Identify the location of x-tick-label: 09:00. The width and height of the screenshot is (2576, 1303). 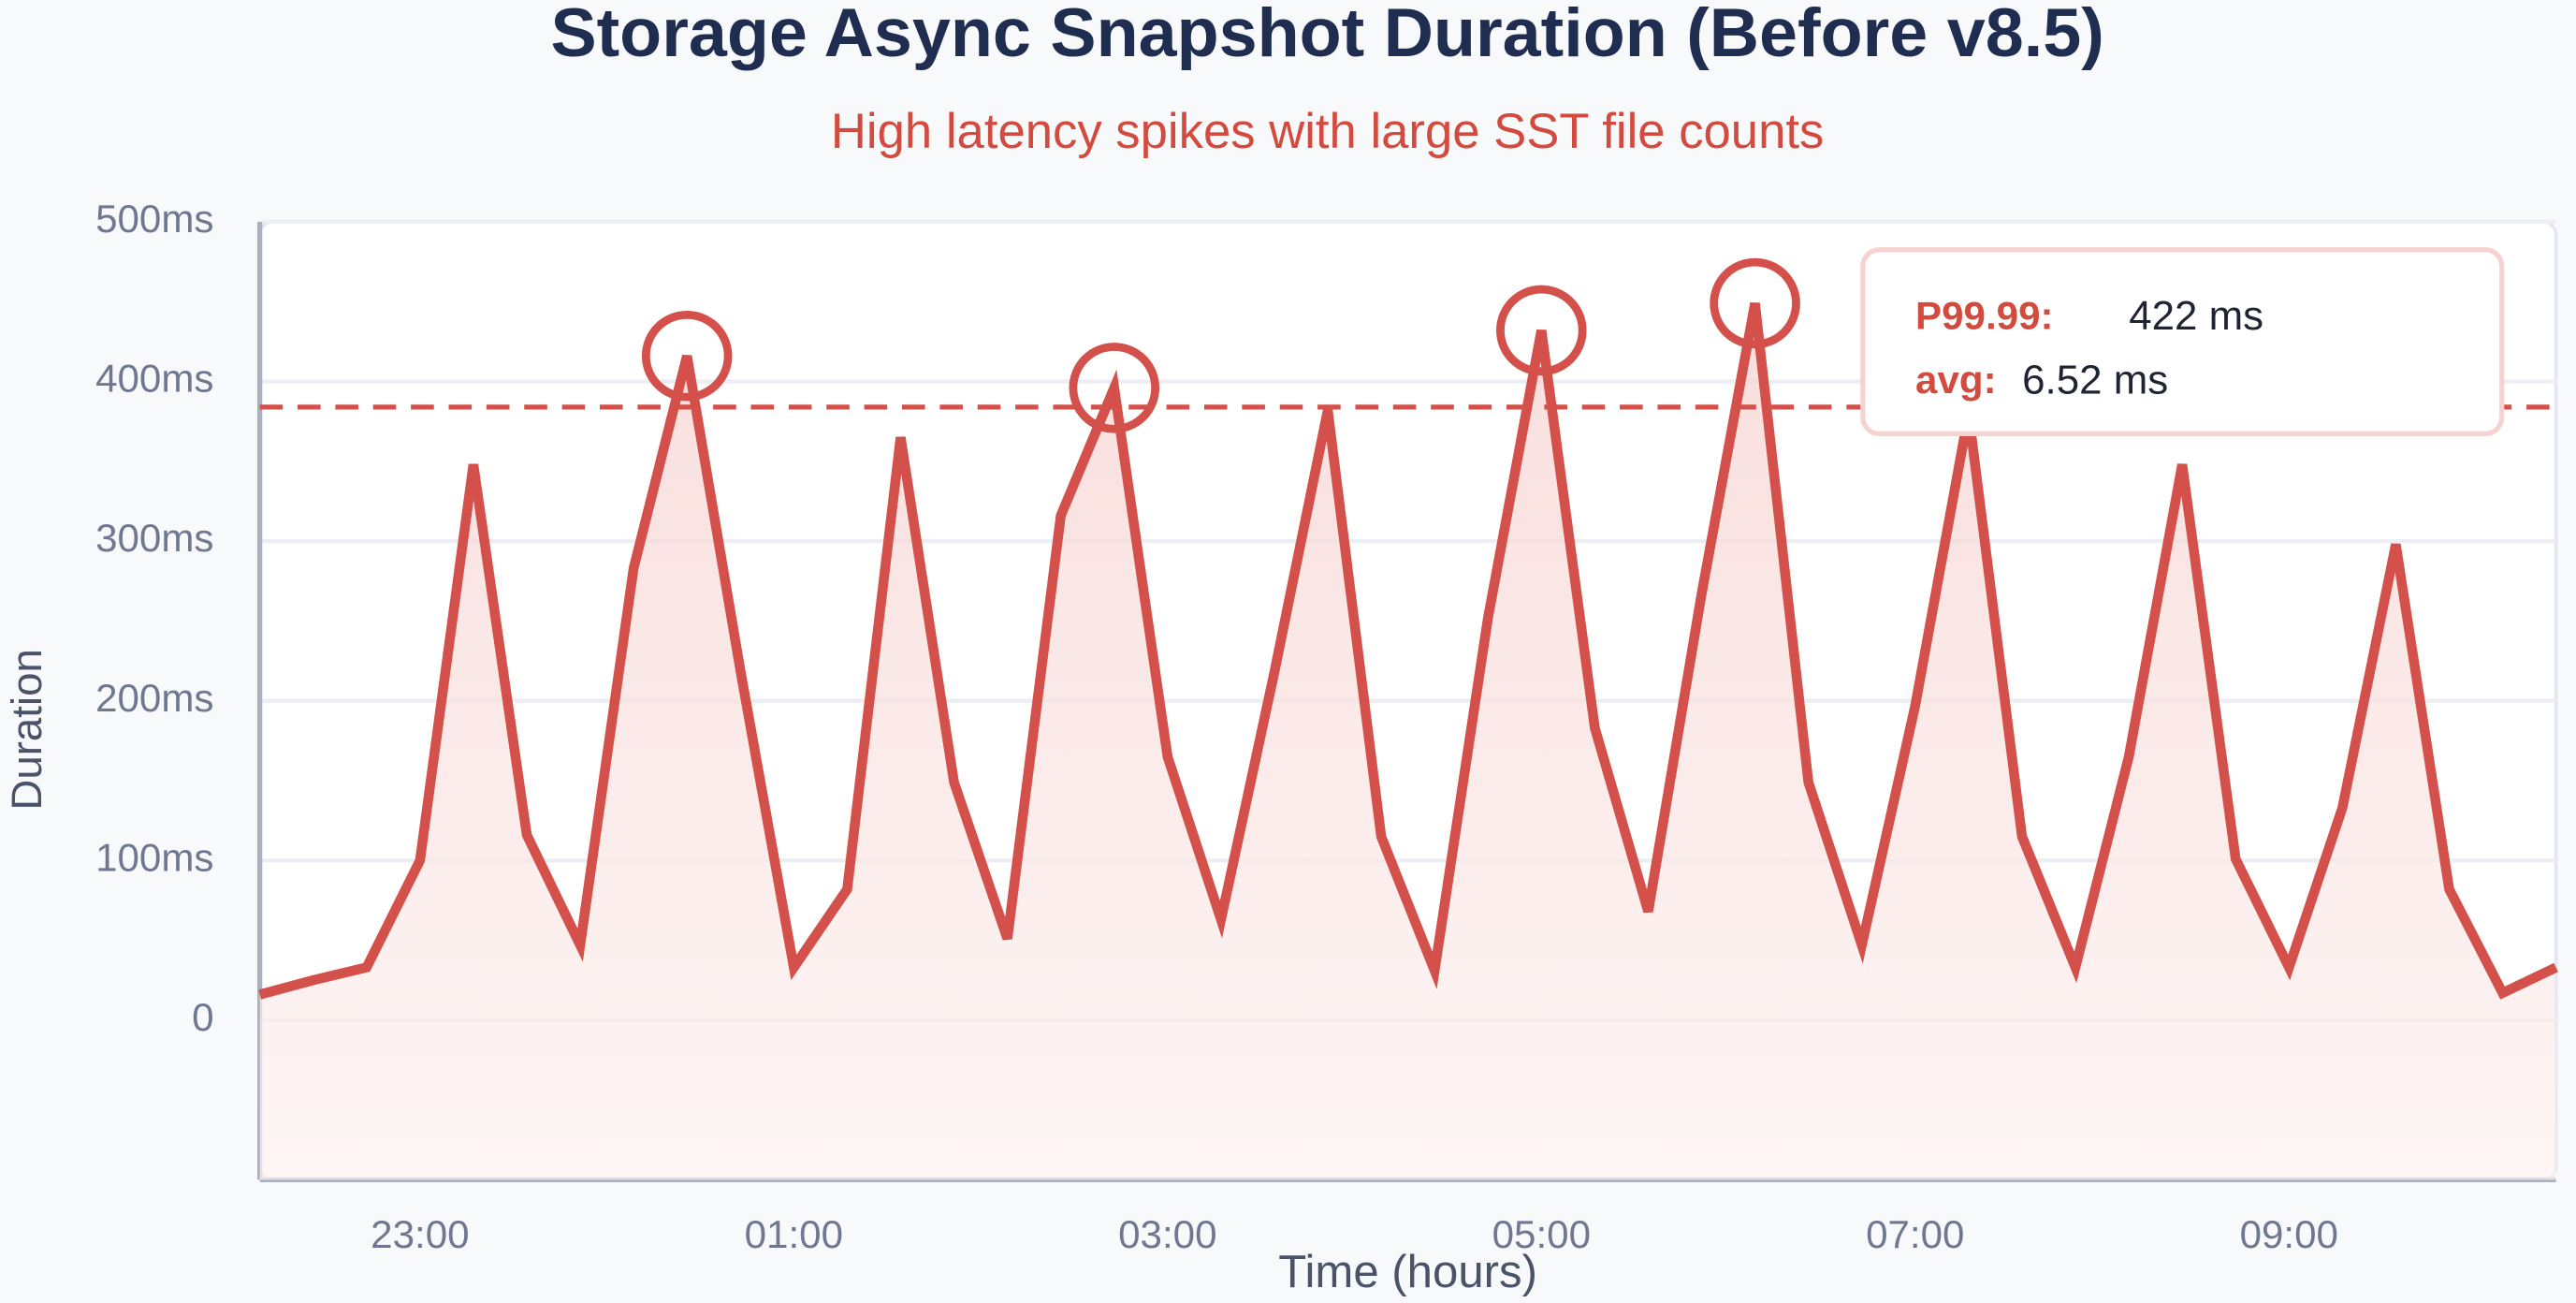
(2289, 1234).